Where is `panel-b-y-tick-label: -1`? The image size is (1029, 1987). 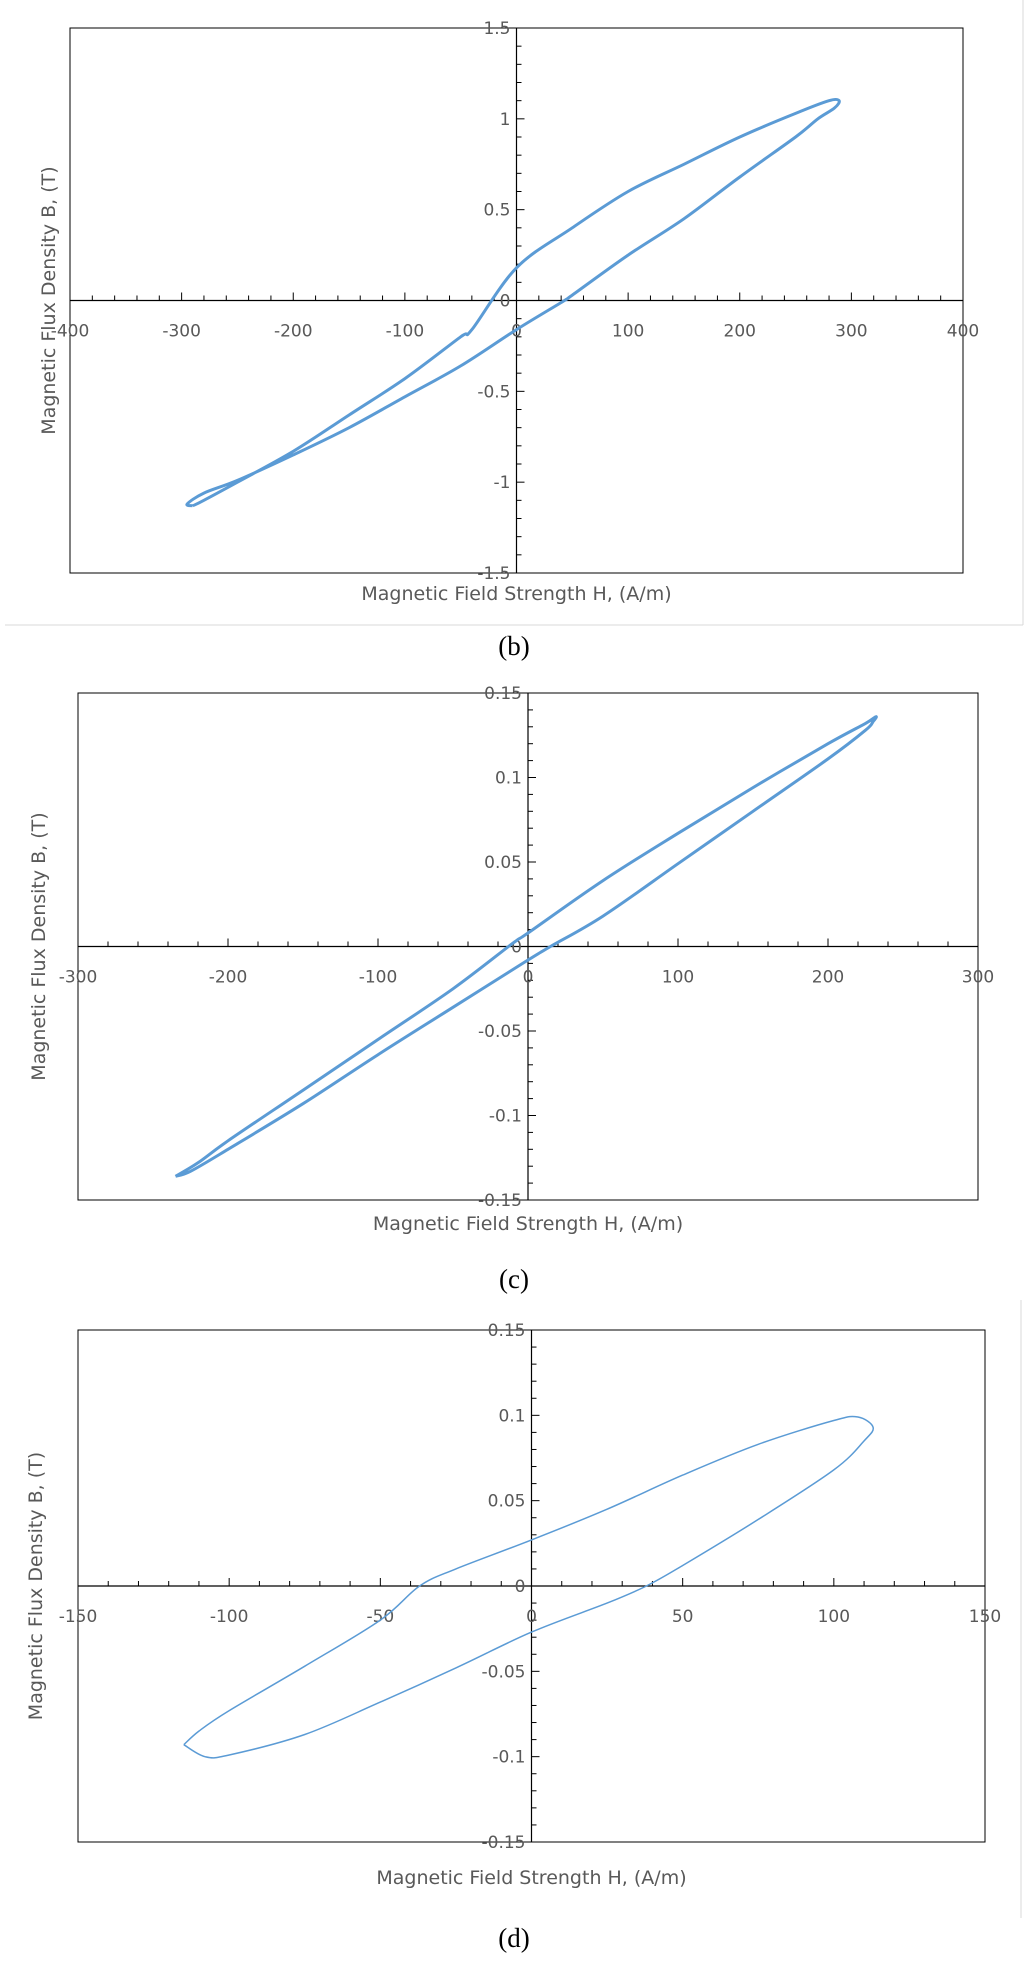 panel-b-y-tick-label: -1 is located at coordinates (502, 483).